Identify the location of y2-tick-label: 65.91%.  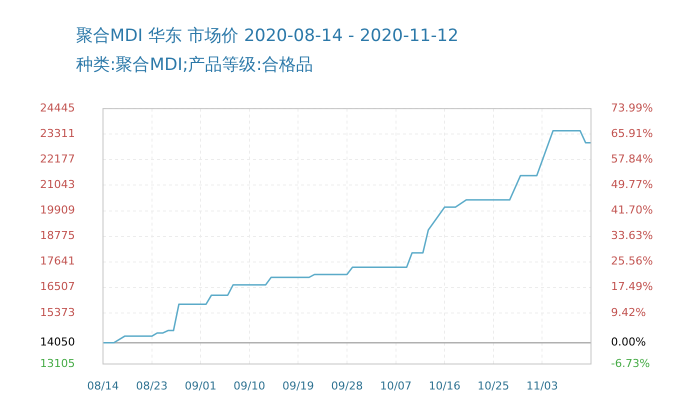
(632, 133).